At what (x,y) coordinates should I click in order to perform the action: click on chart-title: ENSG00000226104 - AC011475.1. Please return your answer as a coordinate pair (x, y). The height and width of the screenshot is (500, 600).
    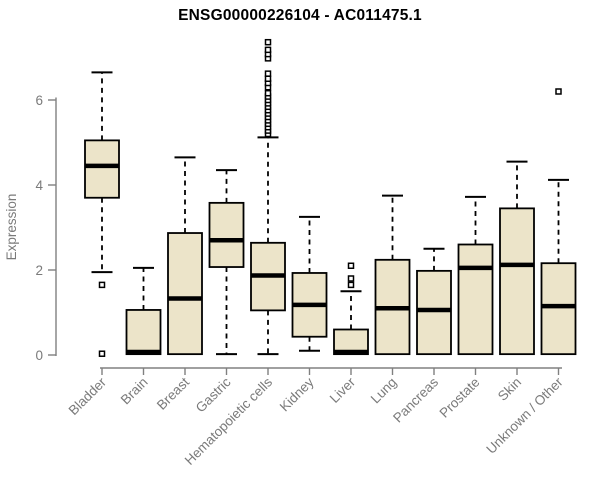
    Looking at the image, I should click on (300, 15).